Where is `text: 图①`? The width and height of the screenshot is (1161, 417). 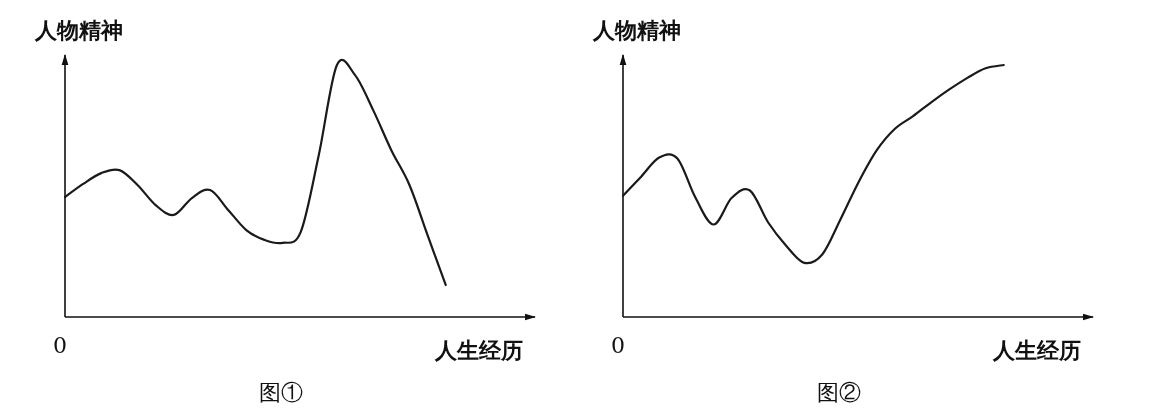 text: 图① is located at coordinates (281, 392).